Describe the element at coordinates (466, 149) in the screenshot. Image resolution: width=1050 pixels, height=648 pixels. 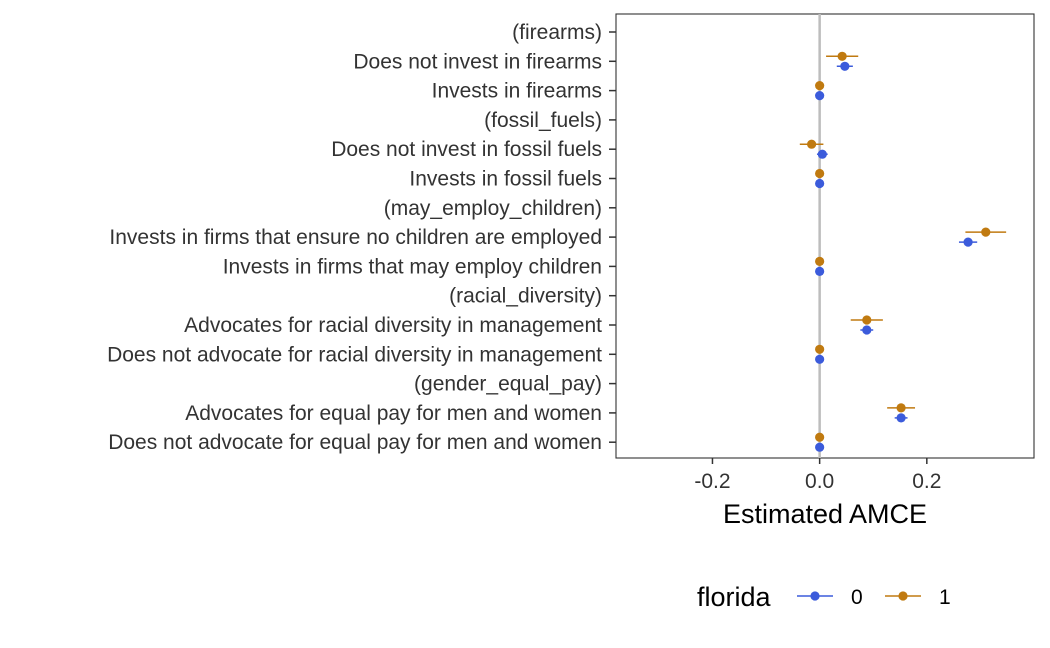
I see `category-label: Does not invest in fossil fuels` at that location.